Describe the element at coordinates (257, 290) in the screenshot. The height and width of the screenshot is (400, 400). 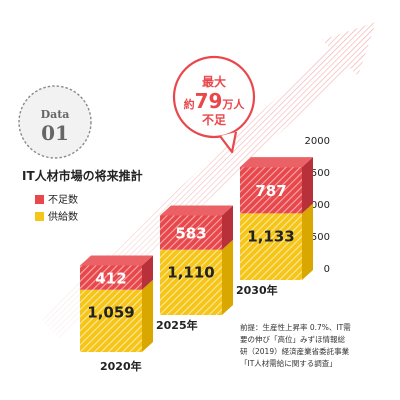
I see `category-label: 2030年` at that location.